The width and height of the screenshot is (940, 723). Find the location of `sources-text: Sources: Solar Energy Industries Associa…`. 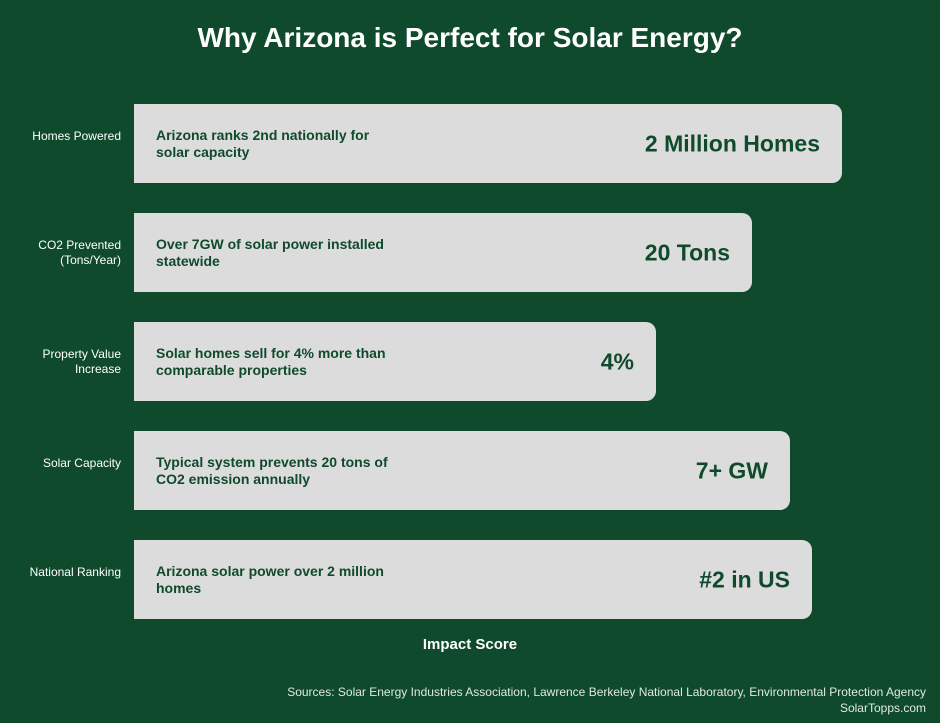

sources-text: Sources: Solar Energy Industries Associa… is located at coordinates (606, 692).